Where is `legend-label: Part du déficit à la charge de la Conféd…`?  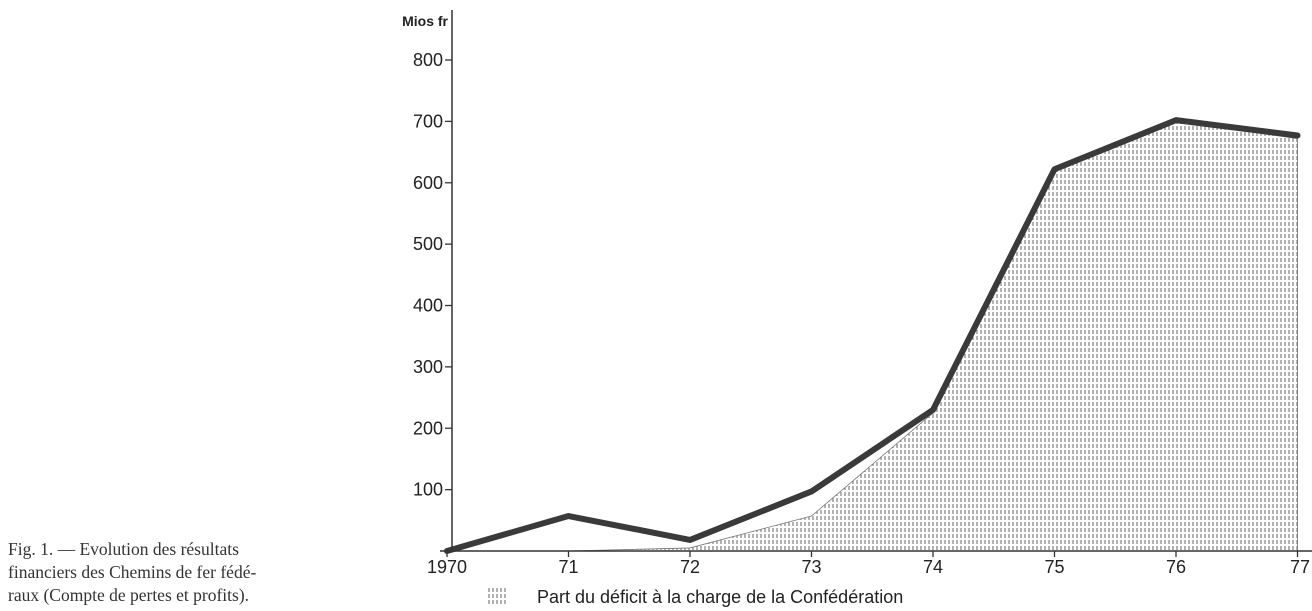 legend-label: Part du déficit à la charge de la Conféd… is located at coordinates (720, 597).